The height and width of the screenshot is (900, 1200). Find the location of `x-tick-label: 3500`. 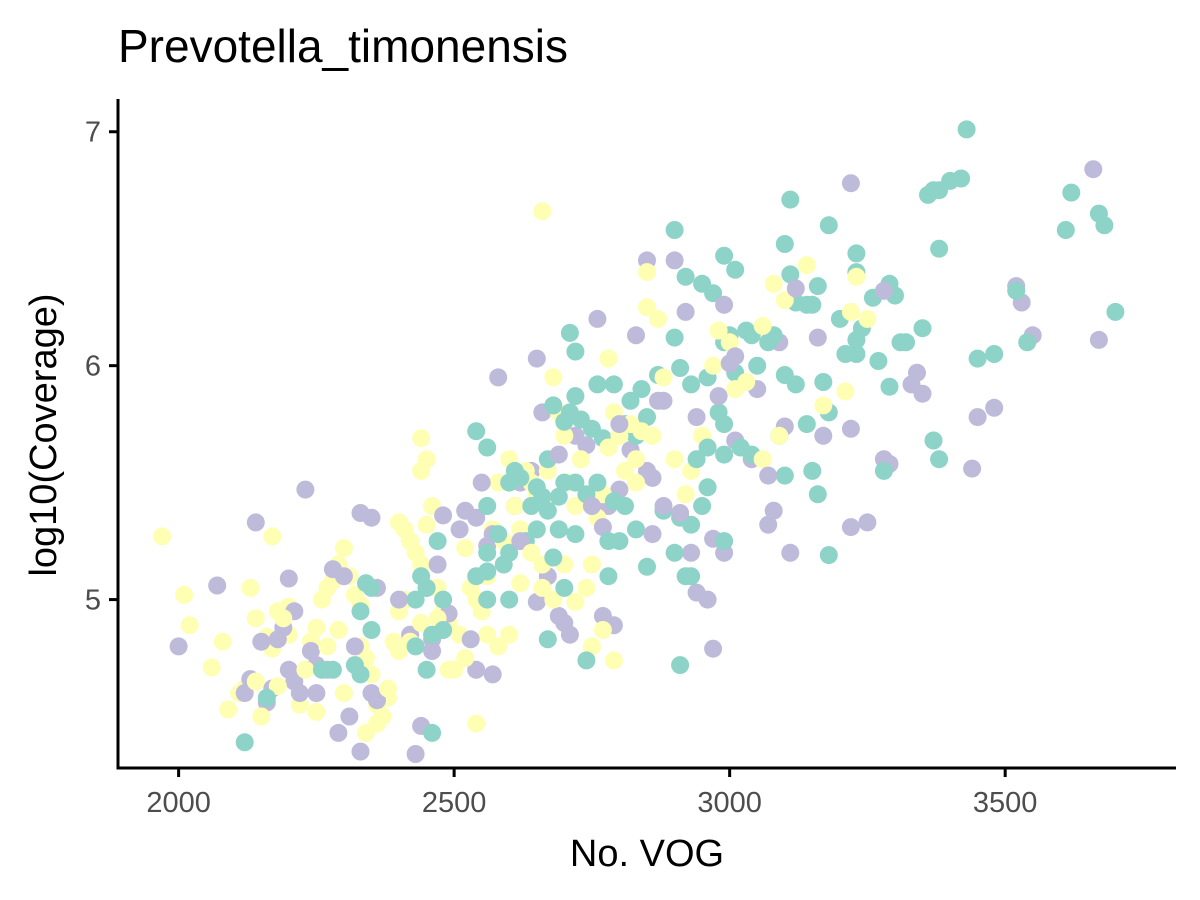

x-tick-label: 3500 is located at coordinates (1005, 803).